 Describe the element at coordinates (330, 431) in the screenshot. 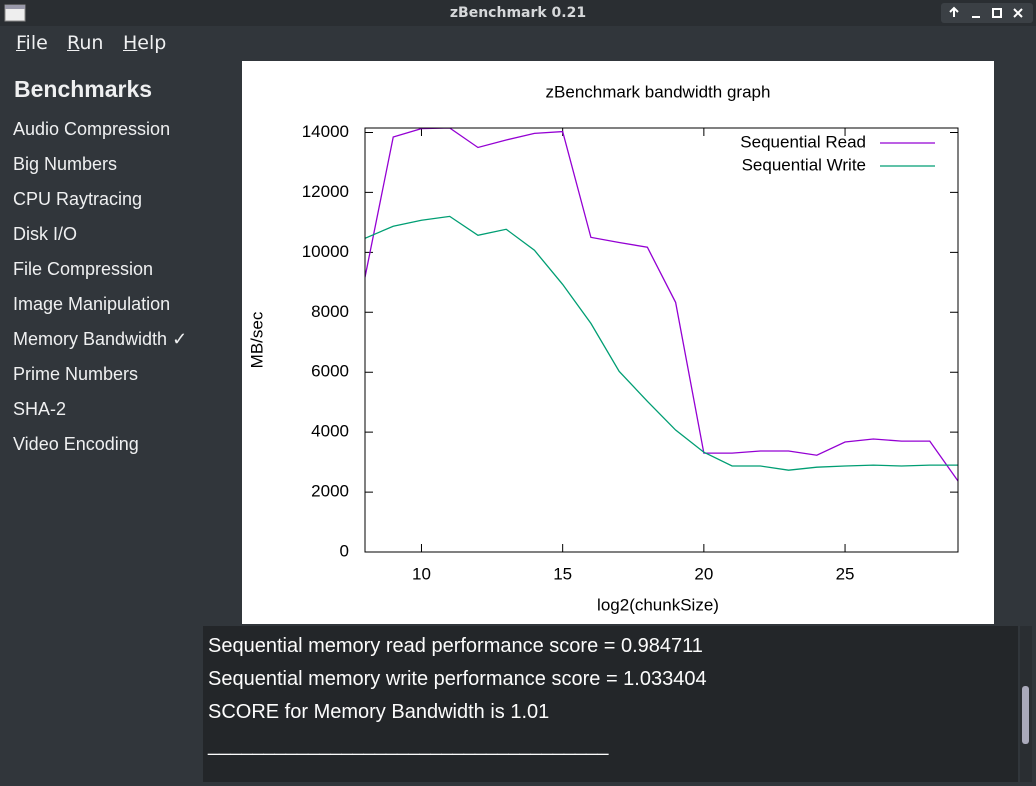

I see `y-tick-label: 4000` at that location.